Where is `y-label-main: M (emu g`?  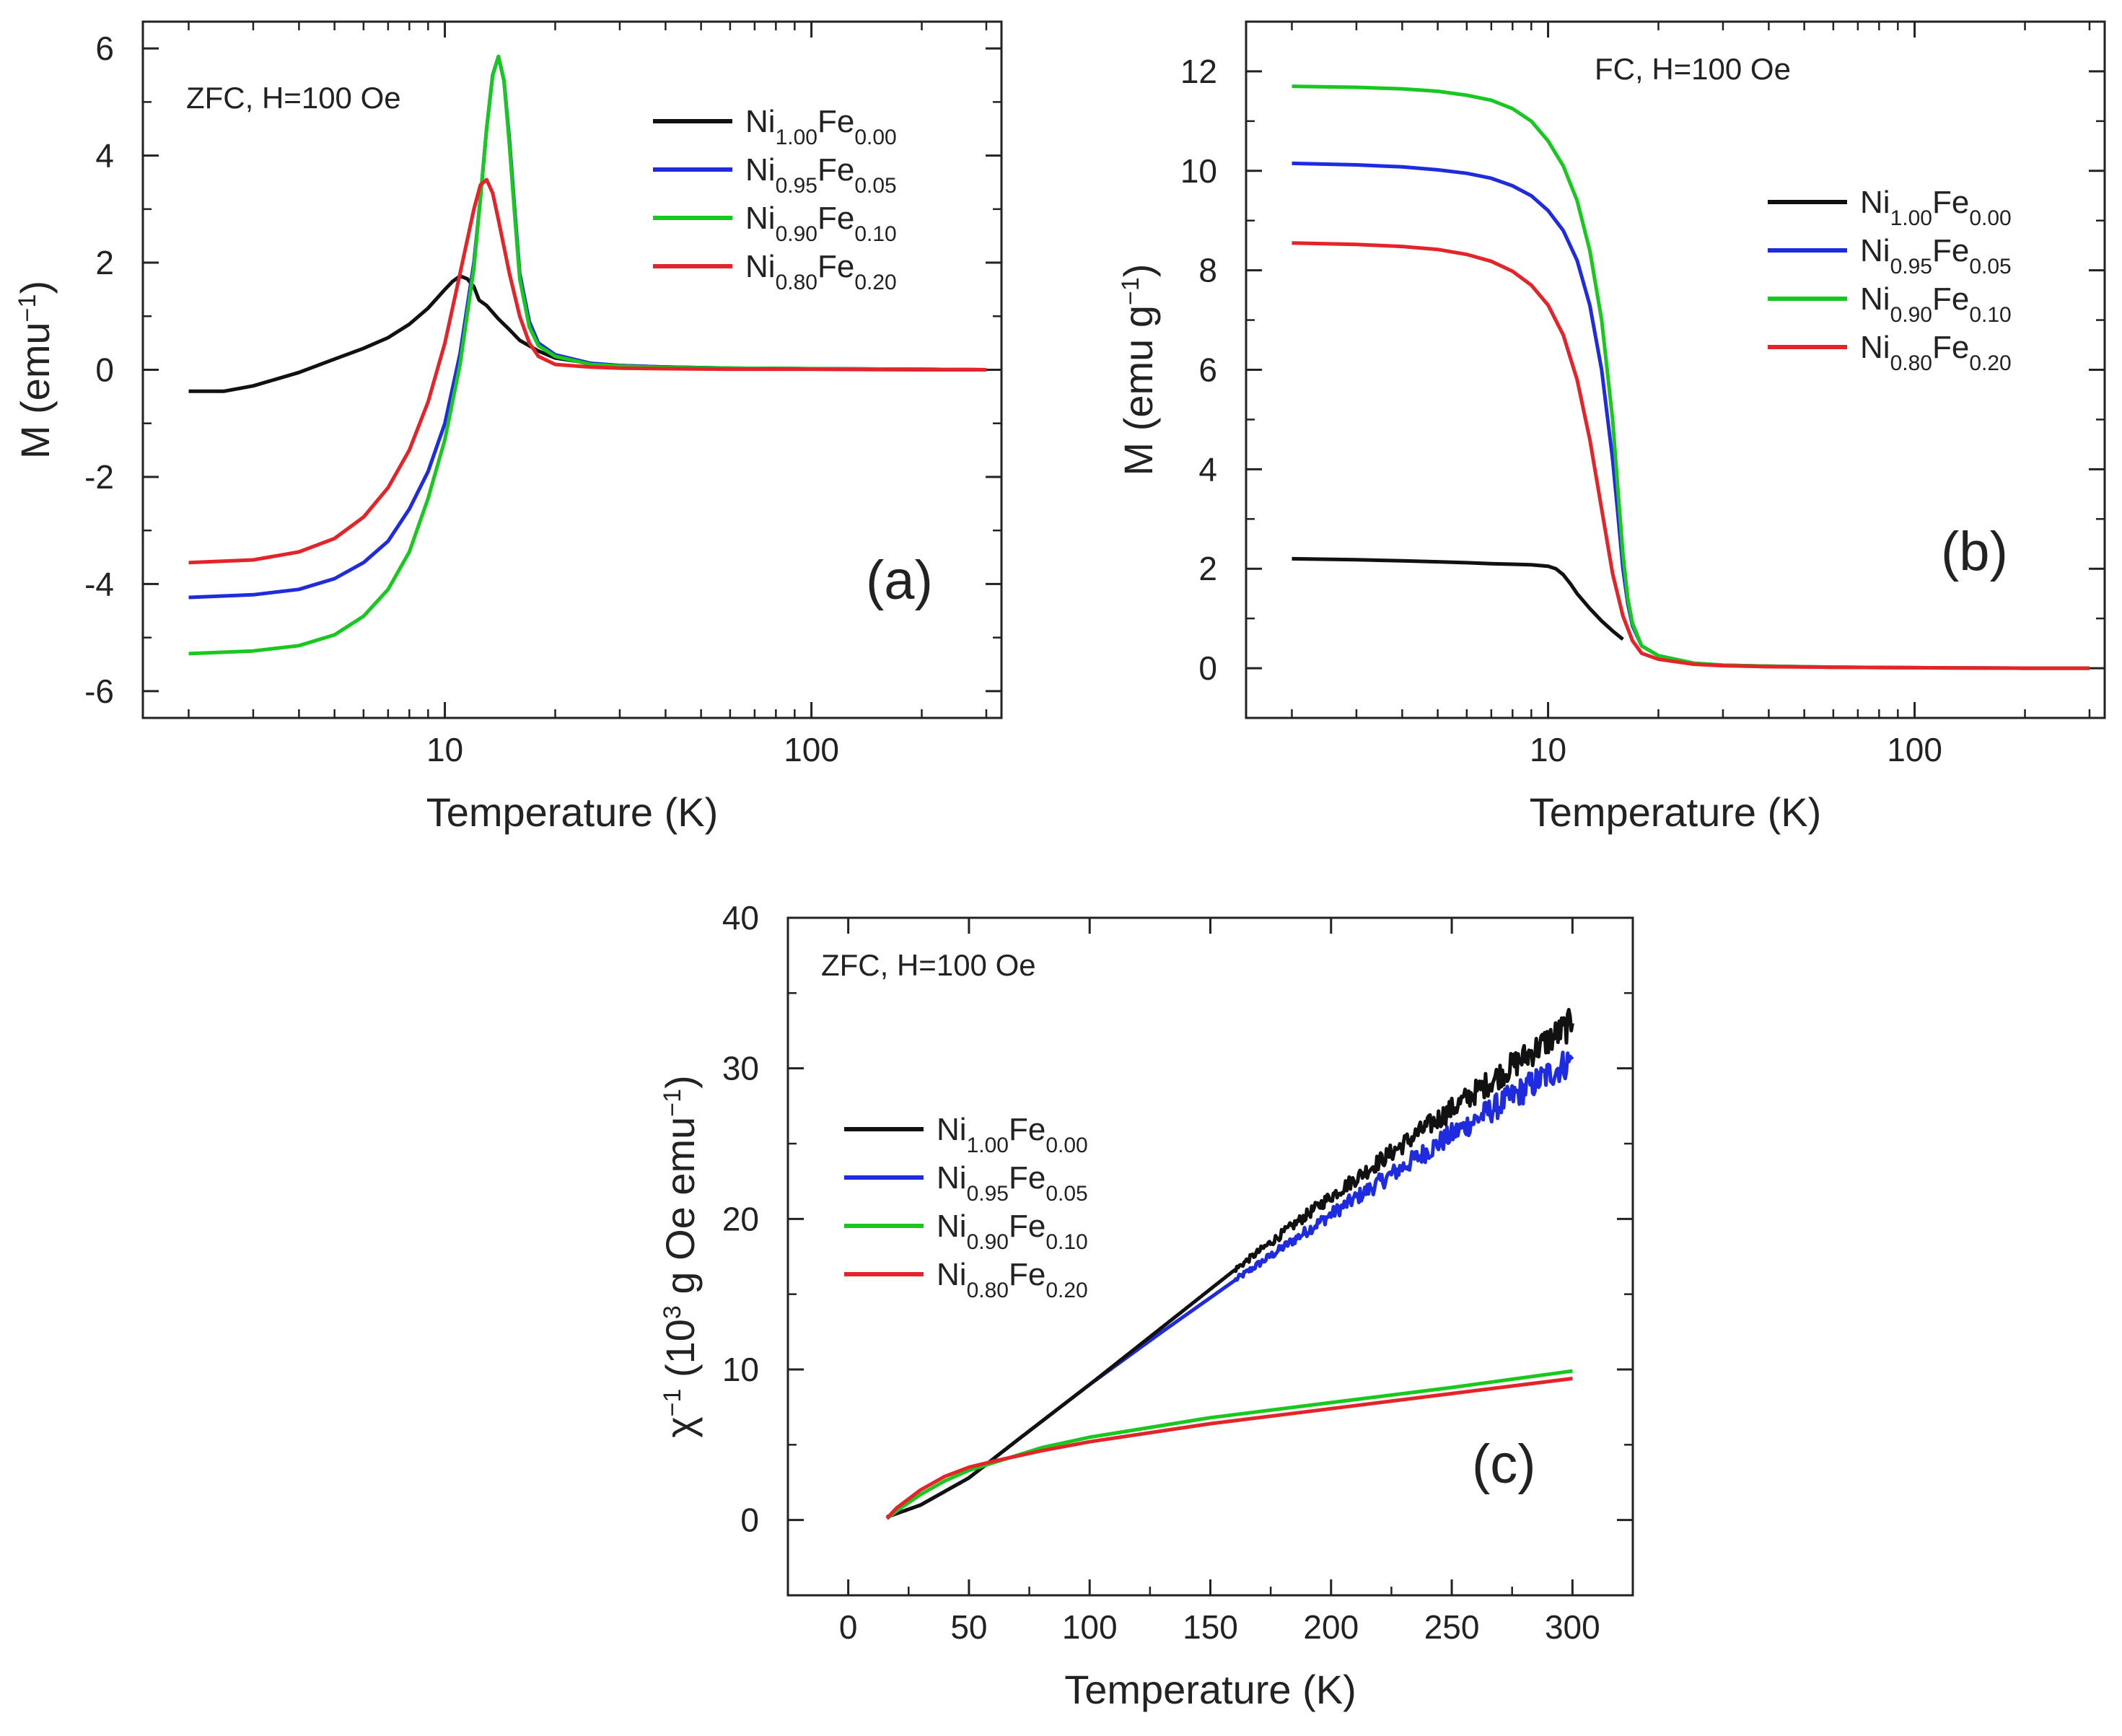 y-label-main: M (emu g is located at coordinates (1138, 390).